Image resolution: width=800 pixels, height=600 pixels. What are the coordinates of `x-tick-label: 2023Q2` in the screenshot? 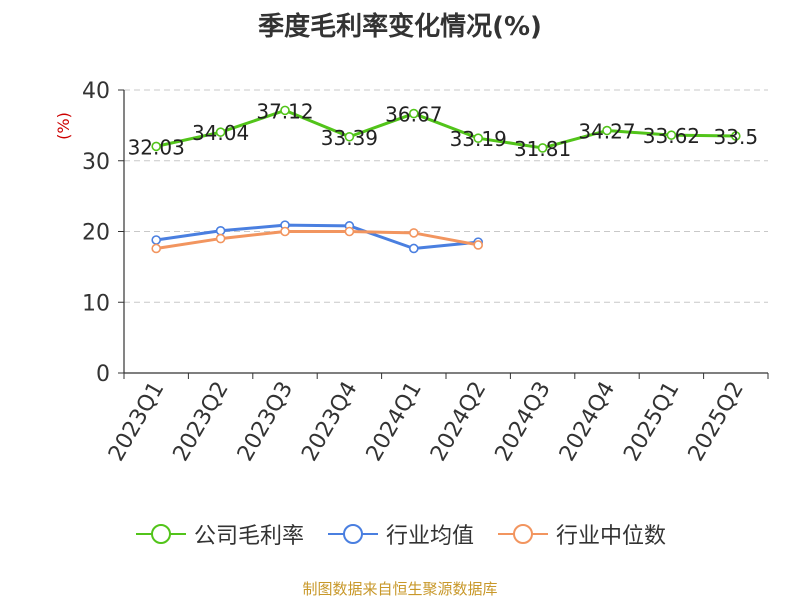 It's located at (200, 422).